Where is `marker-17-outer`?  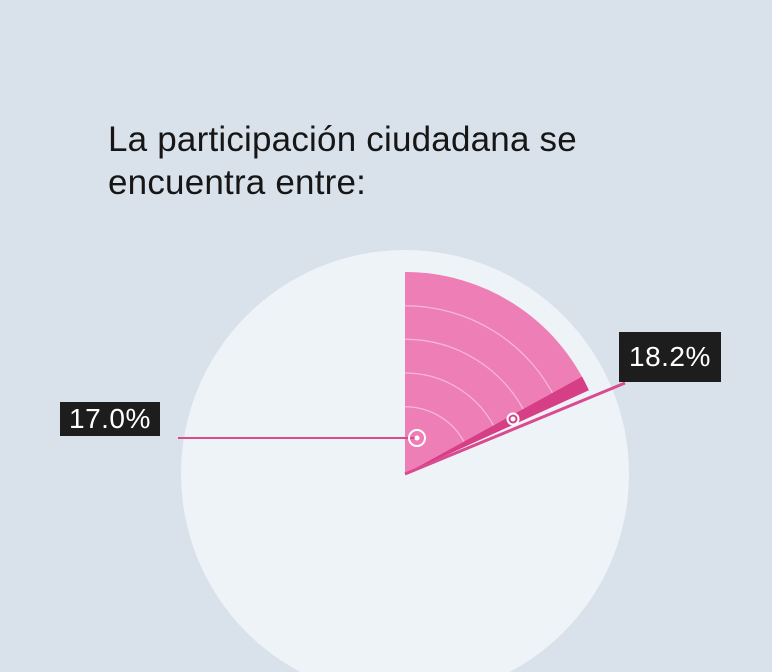
marker-17-outer is located at coordinates (417, 438).